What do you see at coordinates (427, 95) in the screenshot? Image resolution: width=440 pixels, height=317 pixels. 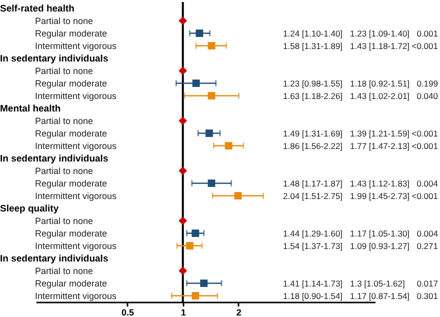 I see `text: 0.040` at bounding box center [427, 95].